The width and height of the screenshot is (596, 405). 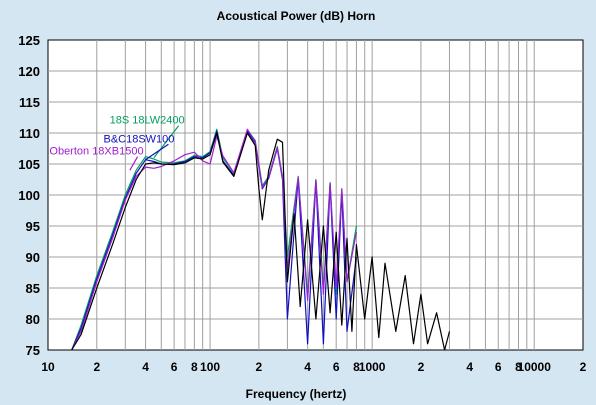 What do you see at coordinates (33, 226) in the screenshot?
I see `y-tick-label-4: 95` at bounding box center [33, 226].